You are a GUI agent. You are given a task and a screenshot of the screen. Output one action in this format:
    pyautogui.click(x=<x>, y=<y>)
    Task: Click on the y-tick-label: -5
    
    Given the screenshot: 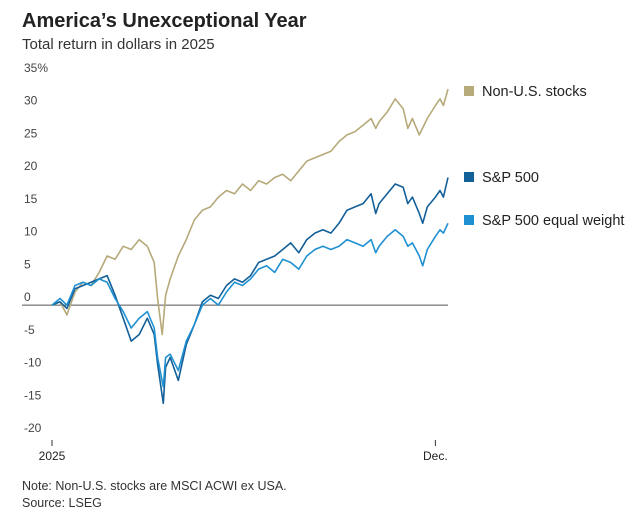 What is the action you would take?
    pyautogui.click(x=29, y=330)
    